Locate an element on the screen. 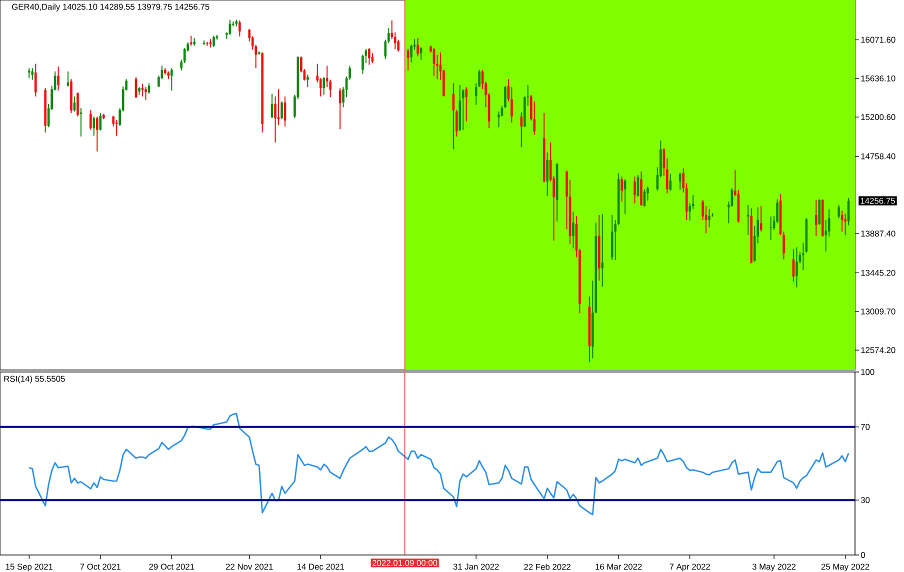  x-tick-label: 22 Nov 2021 is located at coordinates (249, 567).